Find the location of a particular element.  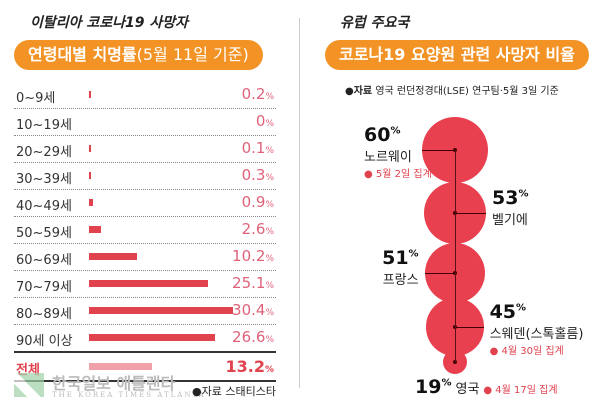

value-label: 0.9% is located at coordinates (257, 202).